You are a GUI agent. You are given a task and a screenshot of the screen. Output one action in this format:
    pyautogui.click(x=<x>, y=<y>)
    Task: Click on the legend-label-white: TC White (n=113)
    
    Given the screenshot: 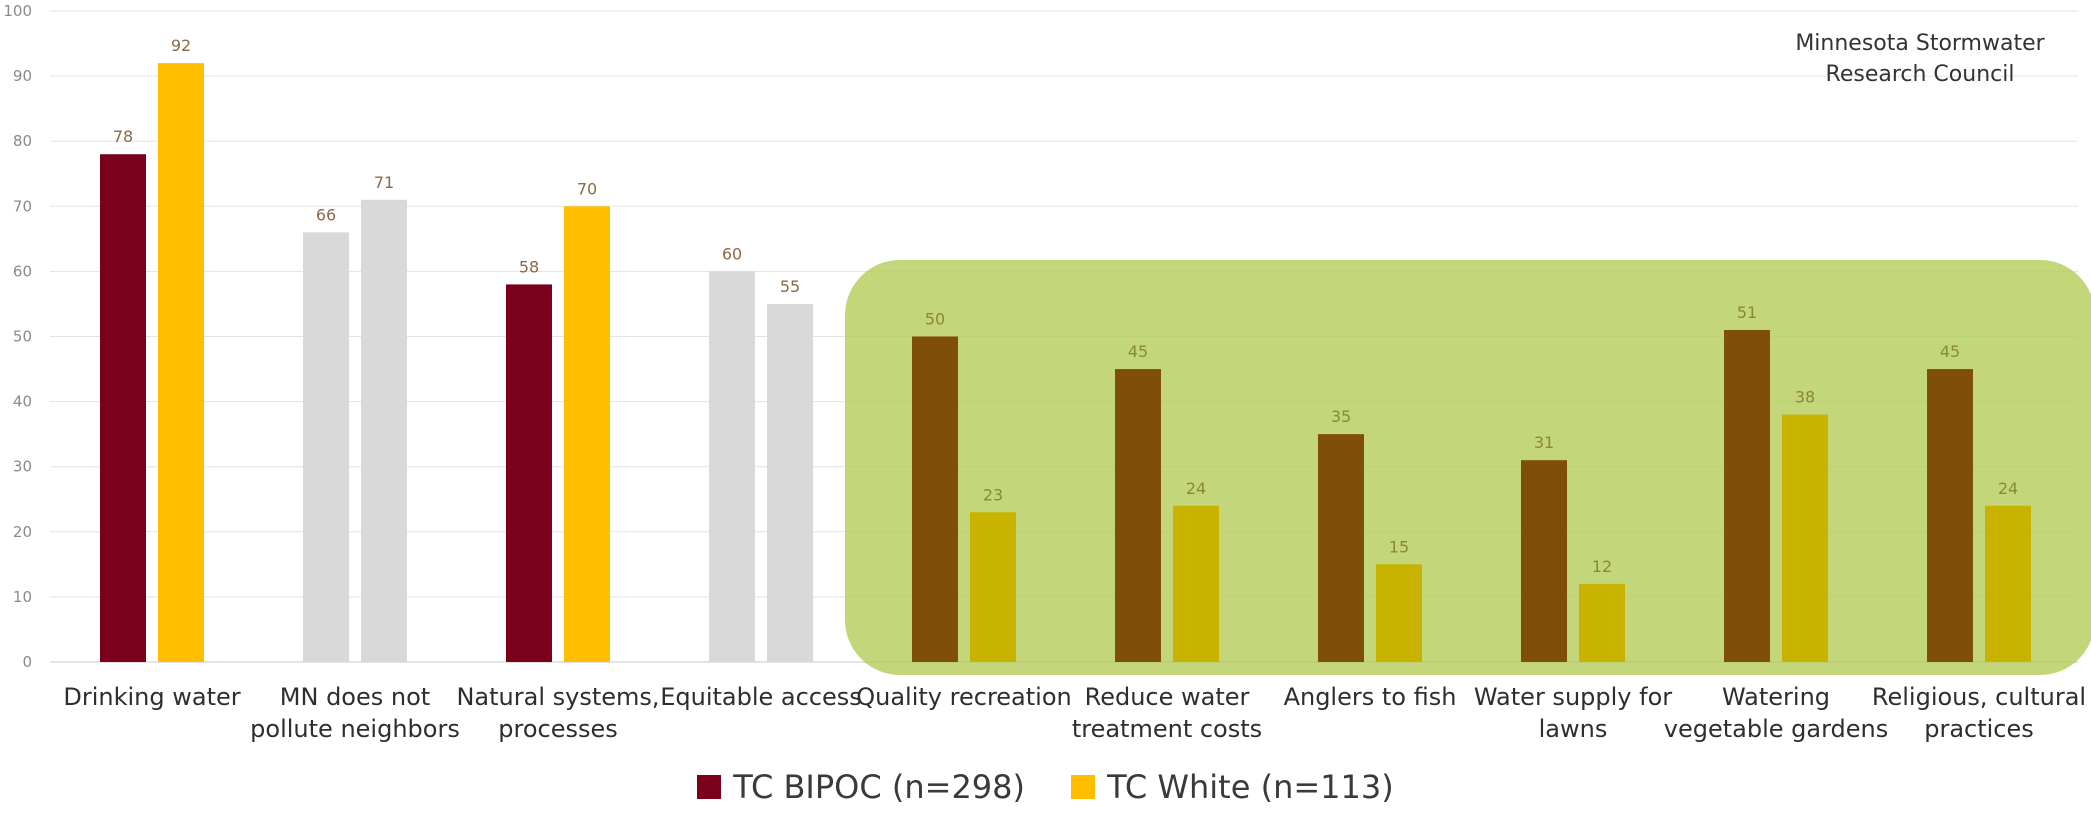 What is the action you would take?
    pyautogui.click(x=1250, y=787)
    